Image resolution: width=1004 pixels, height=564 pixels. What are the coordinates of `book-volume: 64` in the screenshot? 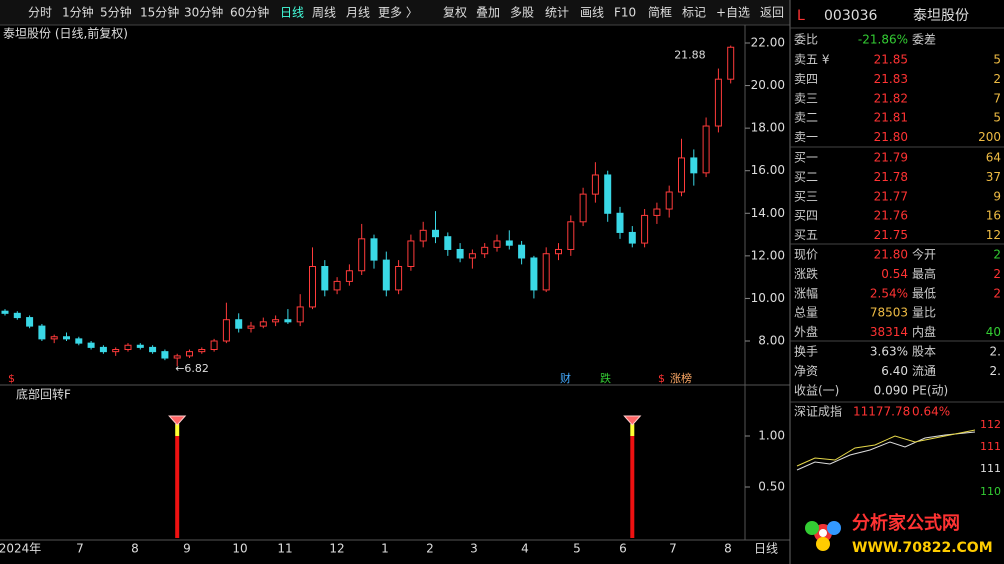 It's located at (993, 158).